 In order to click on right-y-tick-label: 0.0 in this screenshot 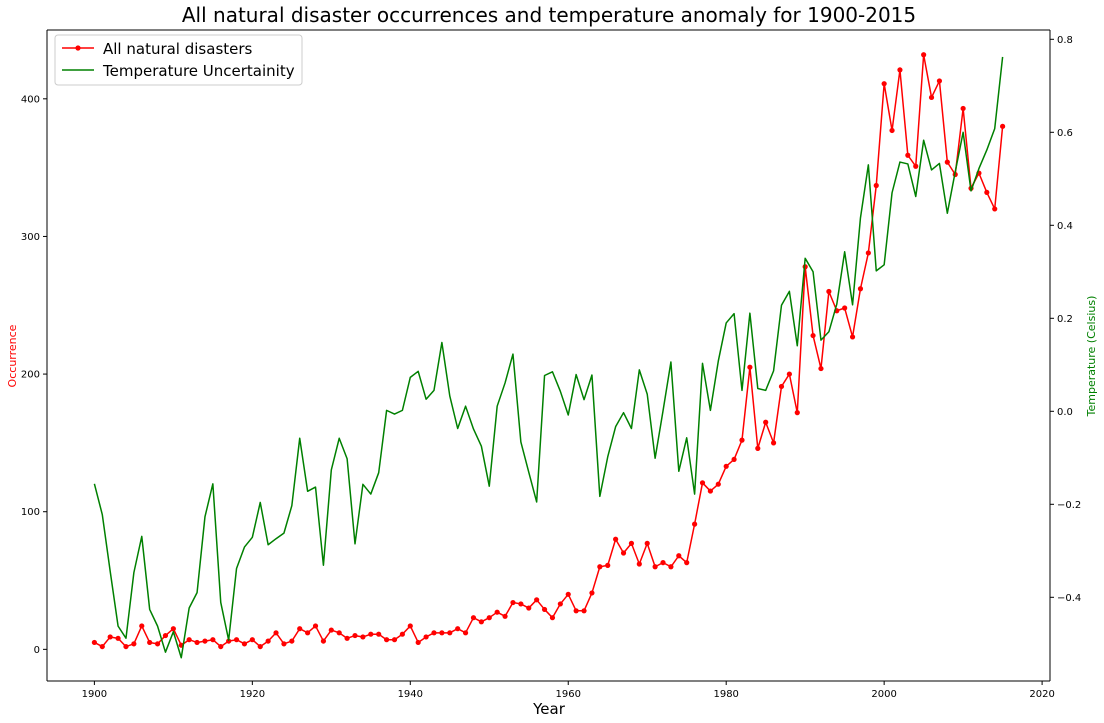, I will do `click(1065, 412)`.